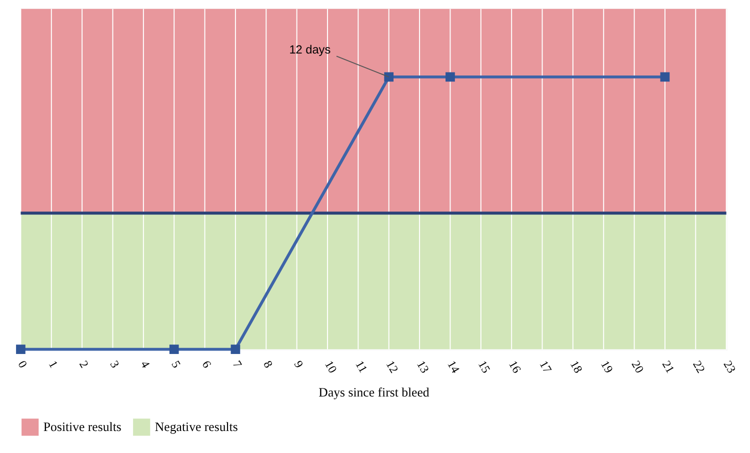 This screenshot has width=750, height=453. What do you see at coordinates (331, 367) in the screenshot?
I see `x-tick-label: 10` at bounding box center [331, 367].